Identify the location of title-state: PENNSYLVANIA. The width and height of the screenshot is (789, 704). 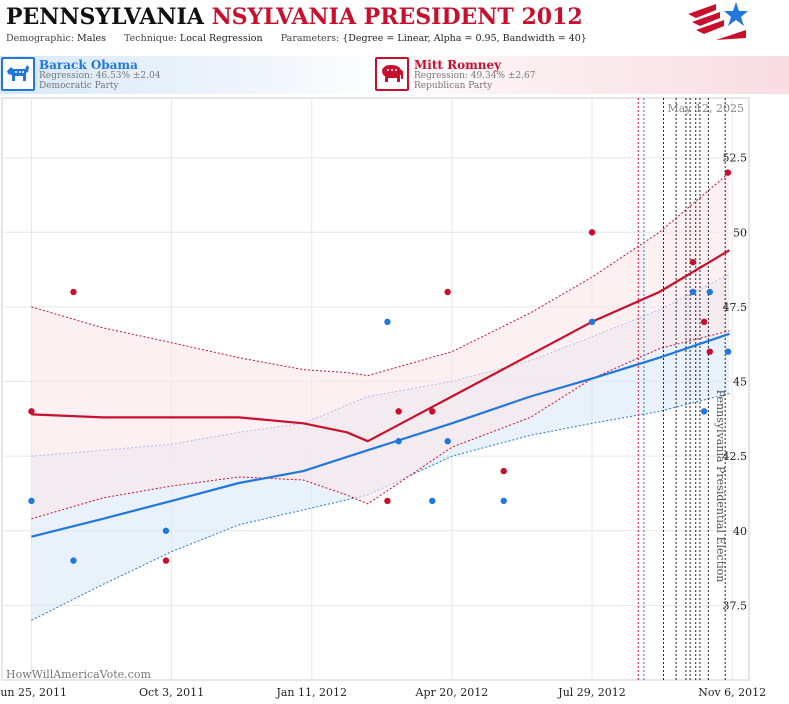
(105, 17).